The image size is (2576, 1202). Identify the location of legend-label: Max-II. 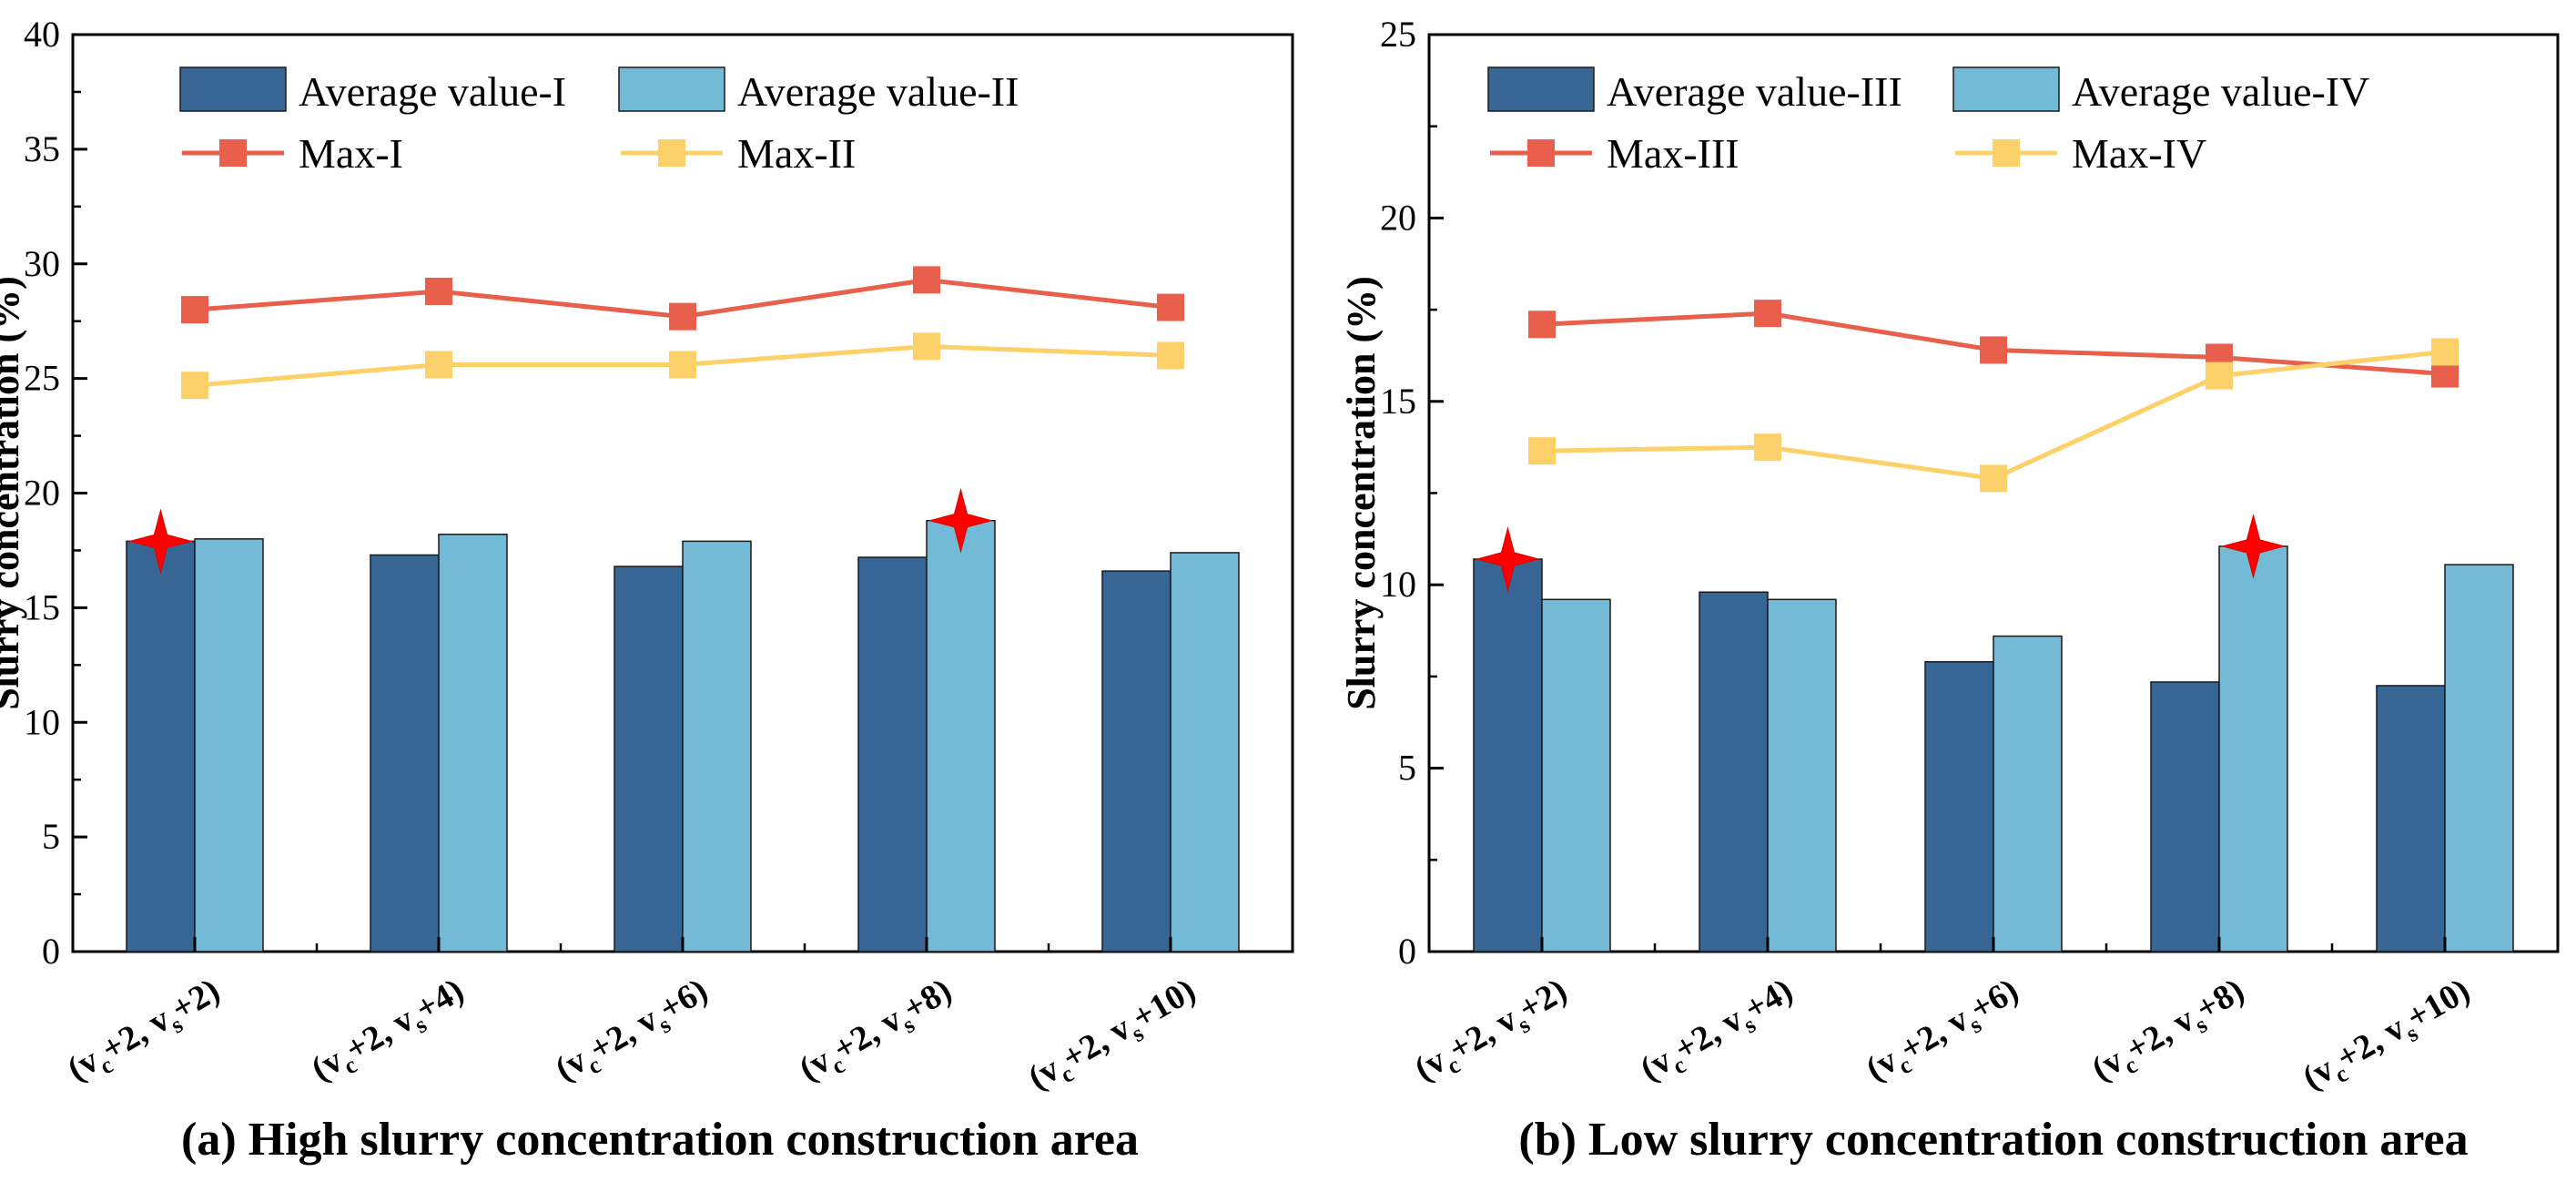
(796, 153).